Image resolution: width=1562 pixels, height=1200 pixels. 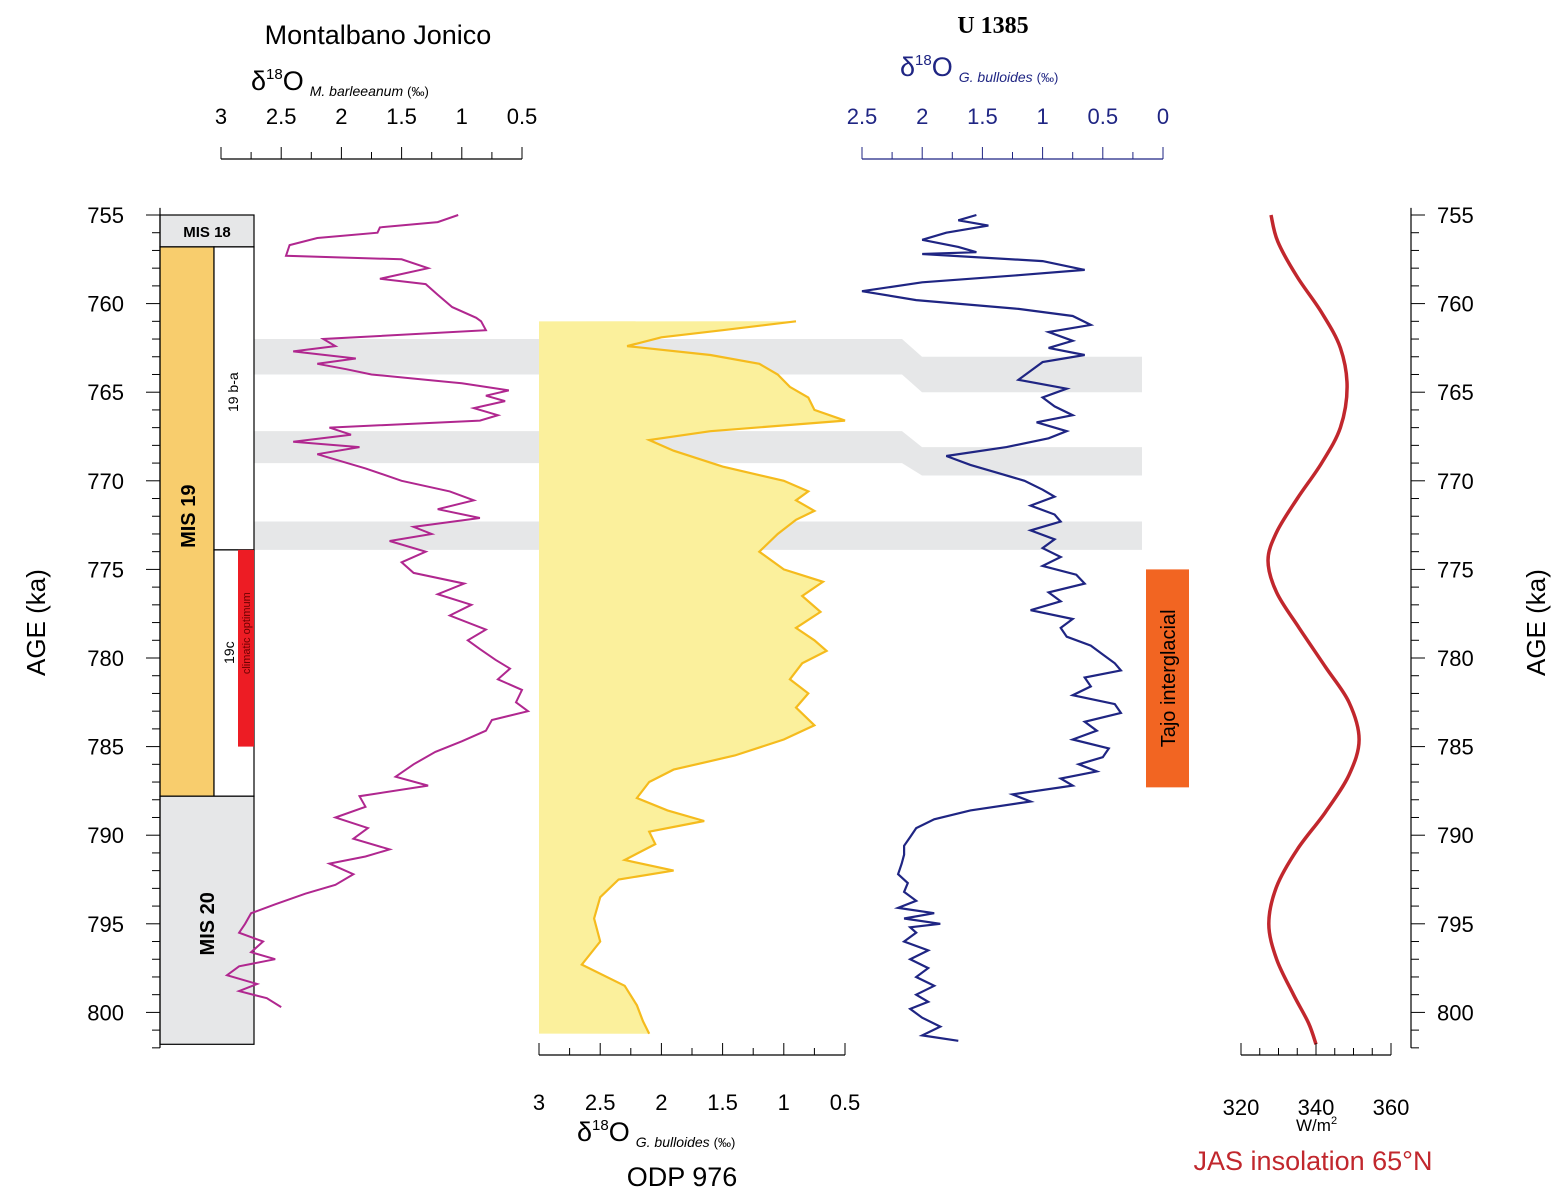 I want to click on substage-19c-label: 19c, so click(x=229, y=652).